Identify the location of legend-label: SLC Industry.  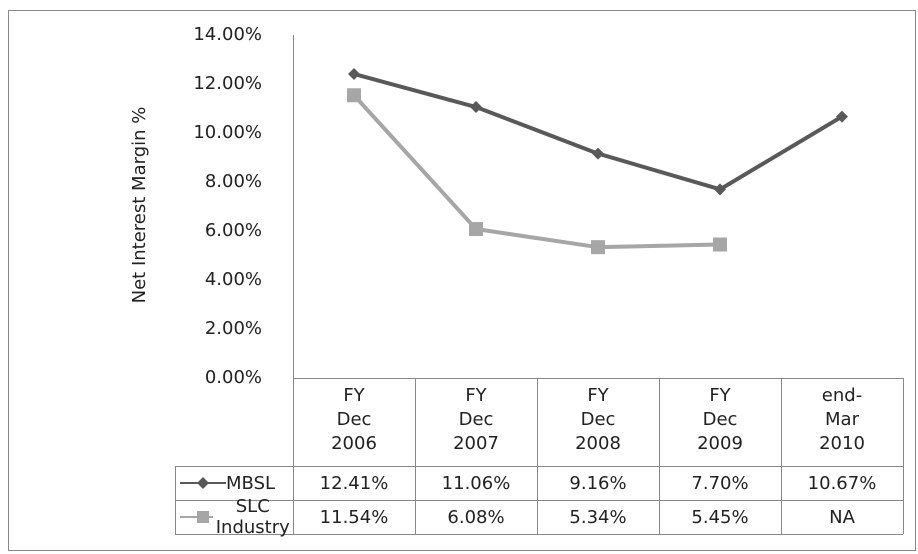
(252, 517).